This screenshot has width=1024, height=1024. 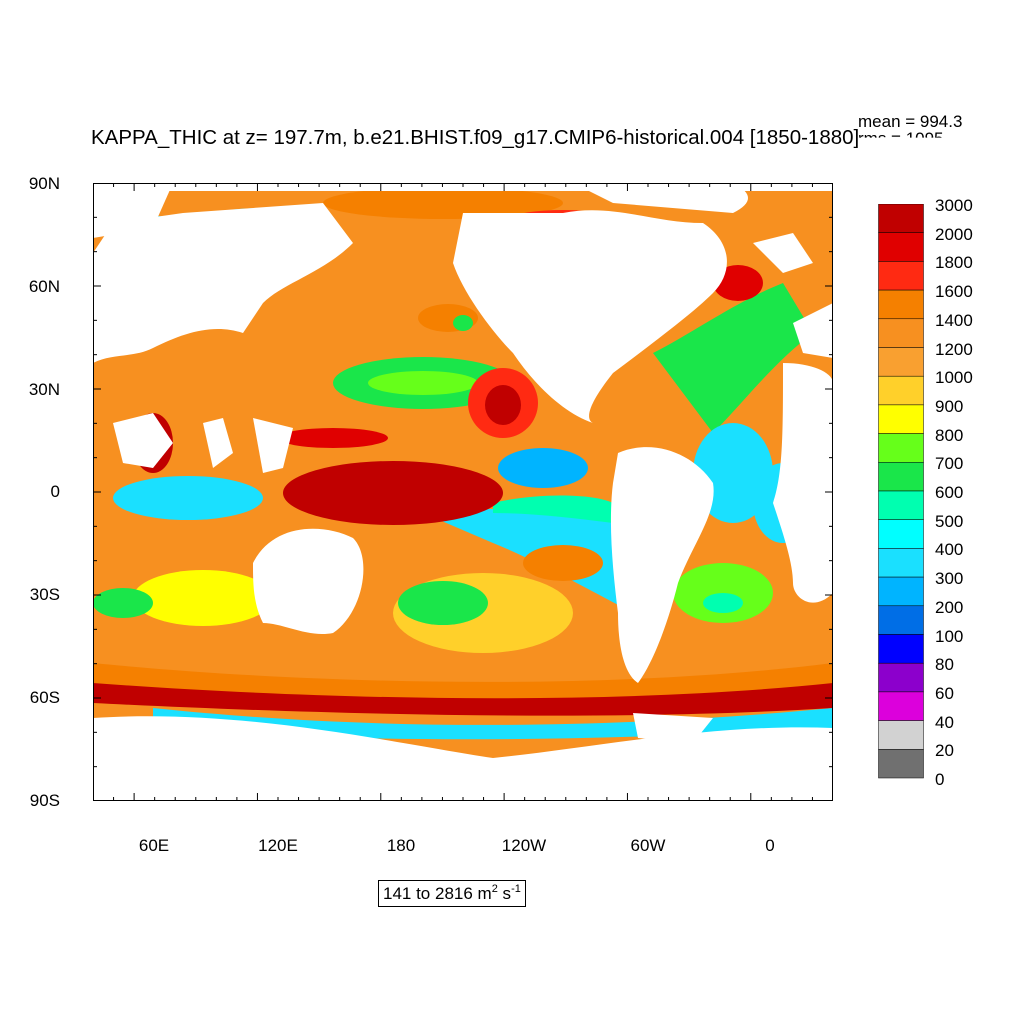 What do you see at coordinates (954, 263) in the screenshot?
I see `colorbar-label: 1800` at bounding box center [954, 263].